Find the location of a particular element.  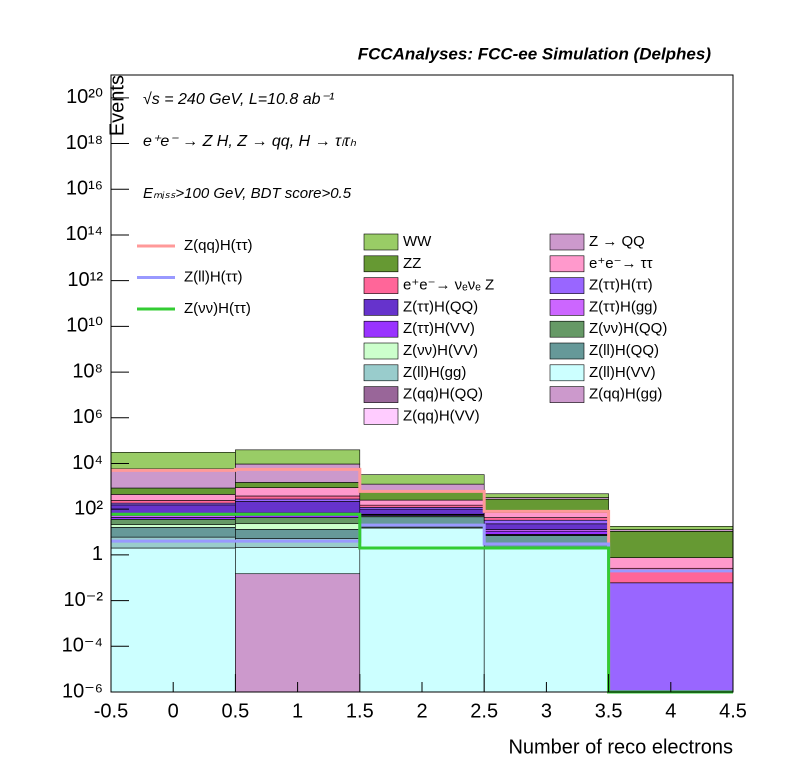

y-tick-label: 10¹⁴ is located at coordinates (85, 234).